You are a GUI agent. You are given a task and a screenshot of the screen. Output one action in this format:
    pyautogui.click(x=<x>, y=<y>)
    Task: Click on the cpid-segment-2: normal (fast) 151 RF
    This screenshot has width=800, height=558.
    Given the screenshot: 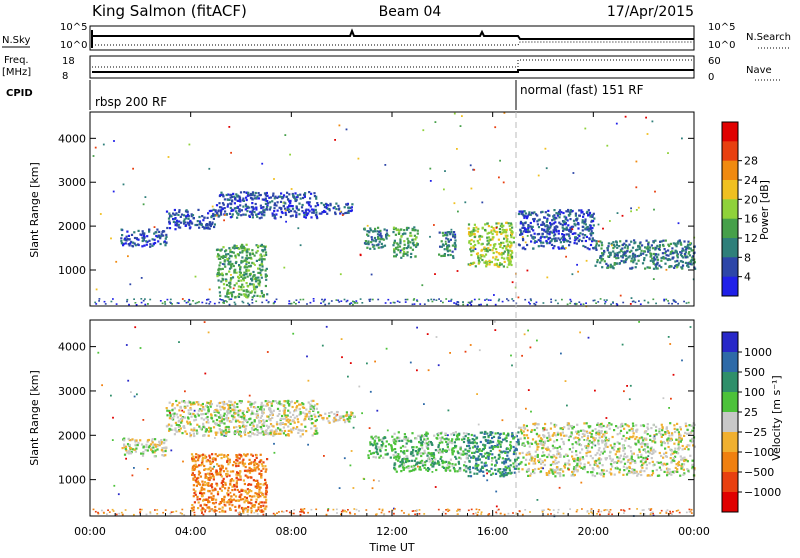 What is the action you would take?
    pyautogui.click(x=582, y=90)
    